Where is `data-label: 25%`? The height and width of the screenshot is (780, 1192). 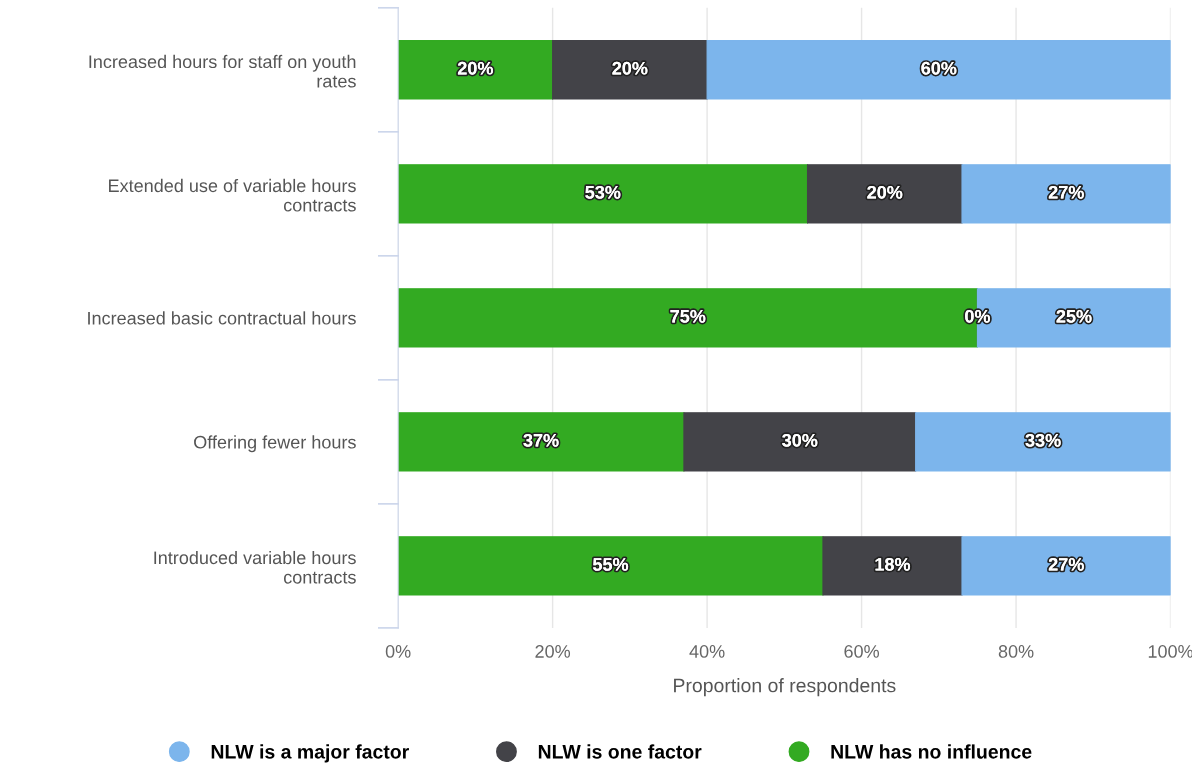 data-label: 25% is located at coordinates (1074, 316).